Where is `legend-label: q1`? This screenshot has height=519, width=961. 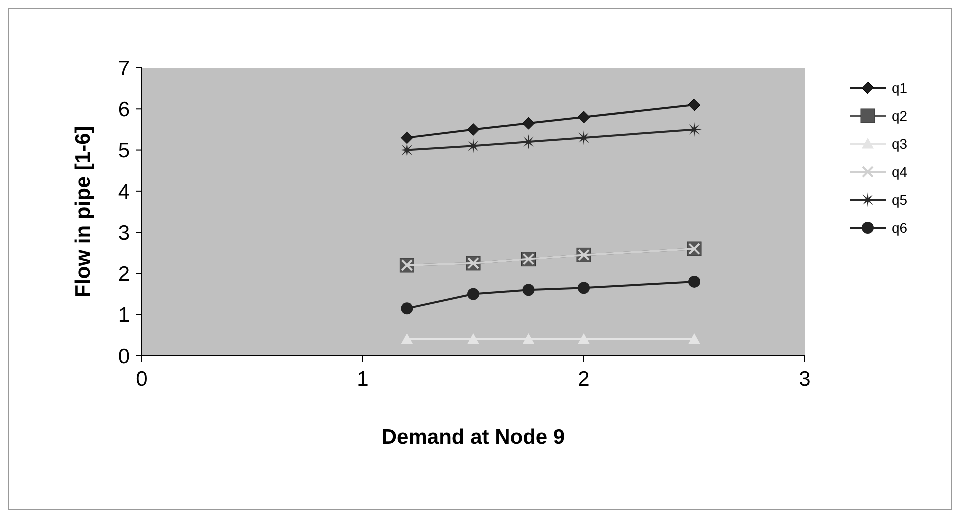 legend-label: q1 is located at coordinates (900, 88).